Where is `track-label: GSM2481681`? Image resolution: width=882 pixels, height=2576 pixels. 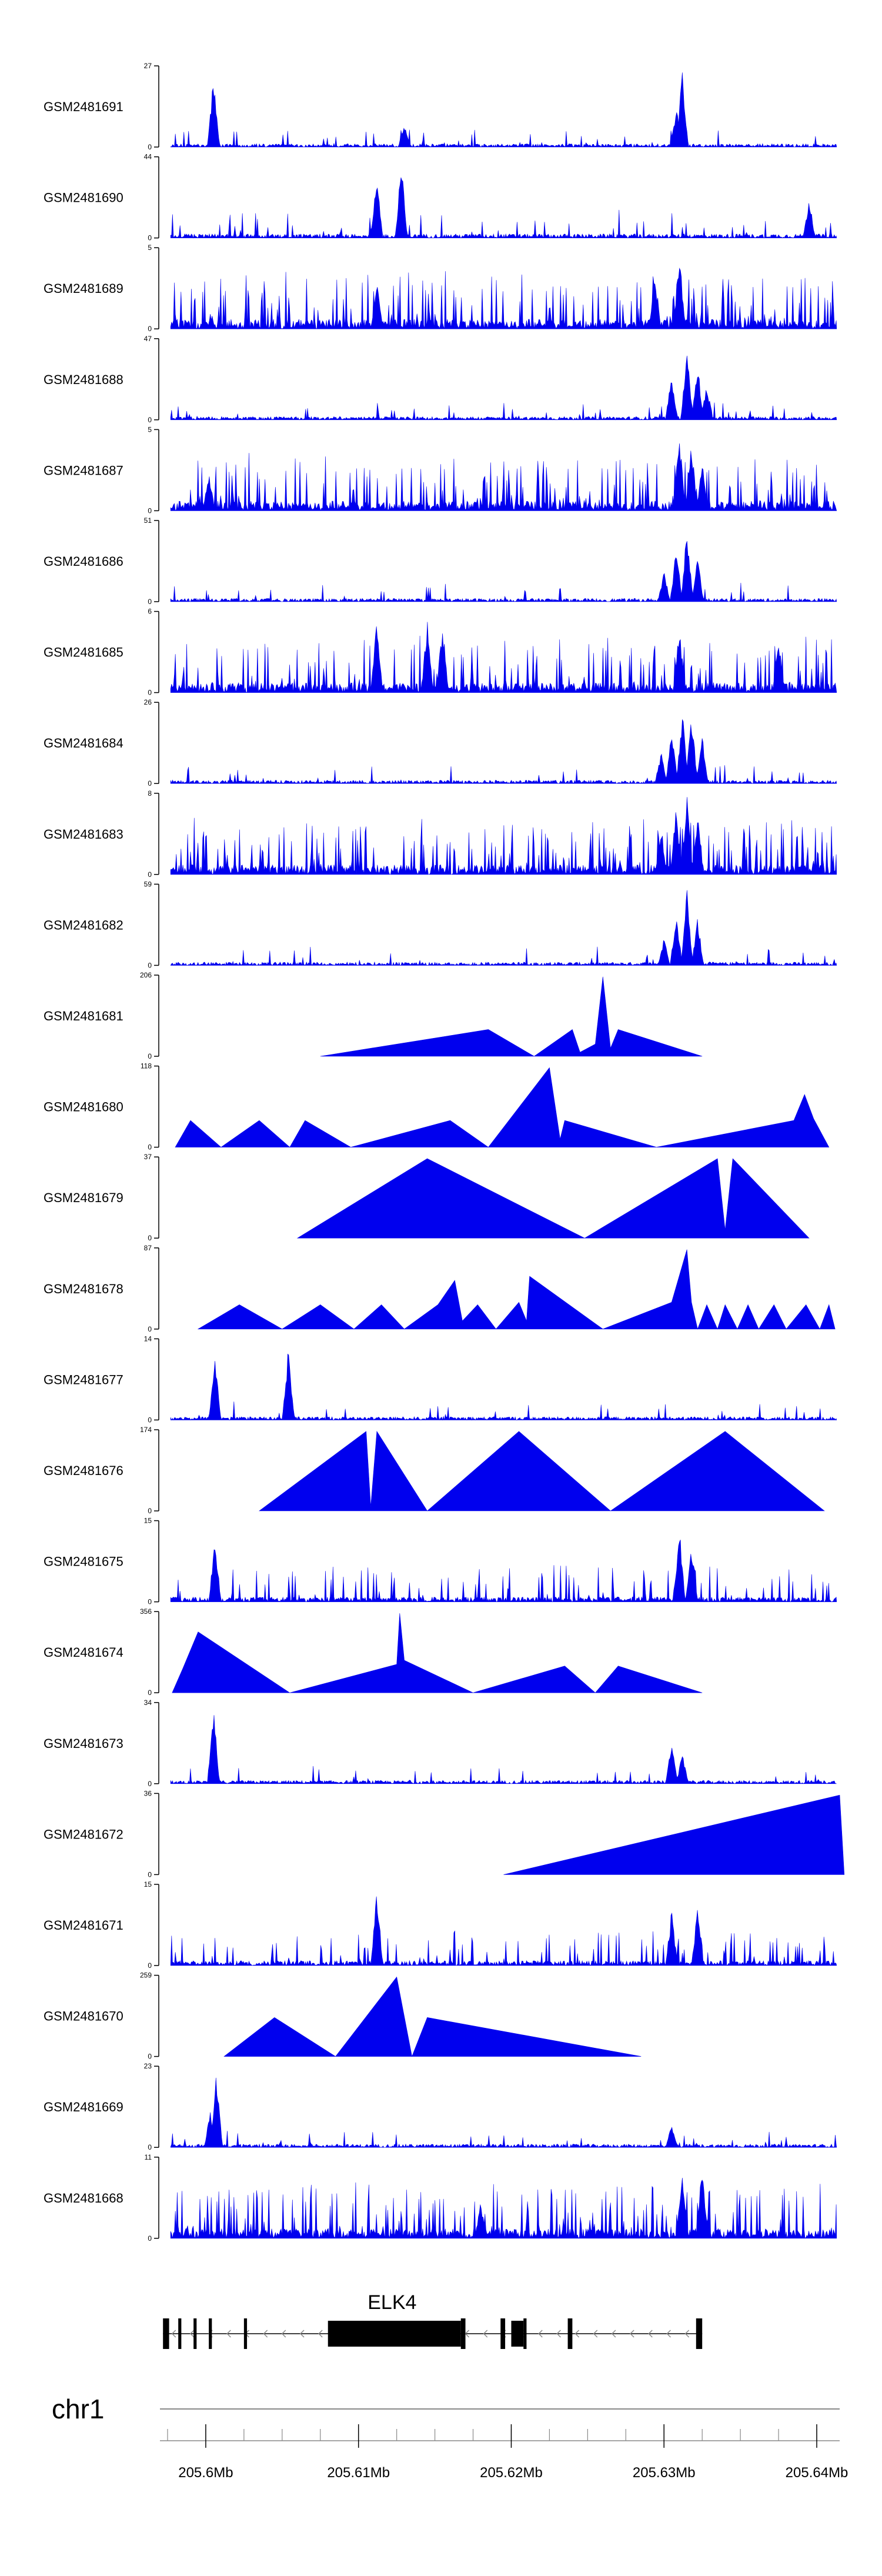 track-label: GSM2481681 is located at coordinates (83, 1016).